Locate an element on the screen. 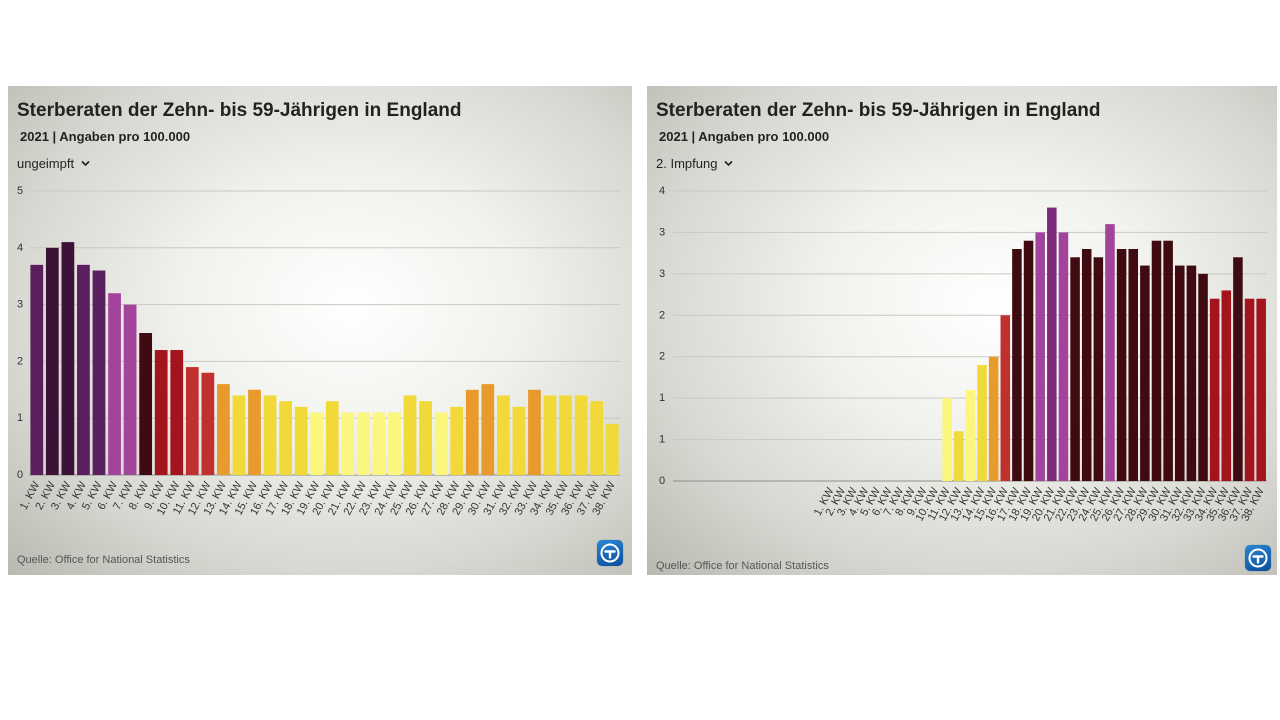  y-tick-label: 5 is located at coordinates (20, 191).